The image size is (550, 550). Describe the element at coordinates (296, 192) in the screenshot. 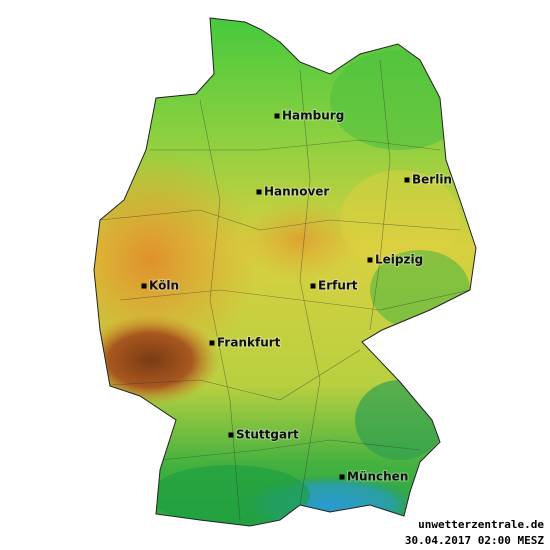

I see `city-label: Hannover` at that location.